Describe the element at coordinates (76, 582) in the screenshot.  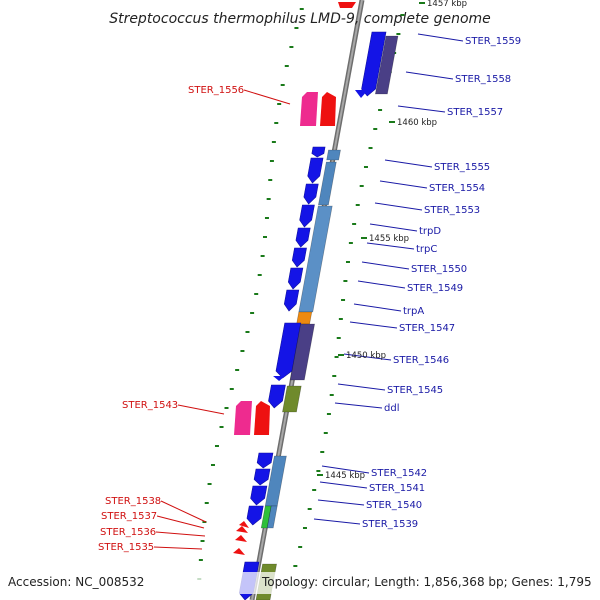
I see `accession-text: Accession: NC_008532` at that location.